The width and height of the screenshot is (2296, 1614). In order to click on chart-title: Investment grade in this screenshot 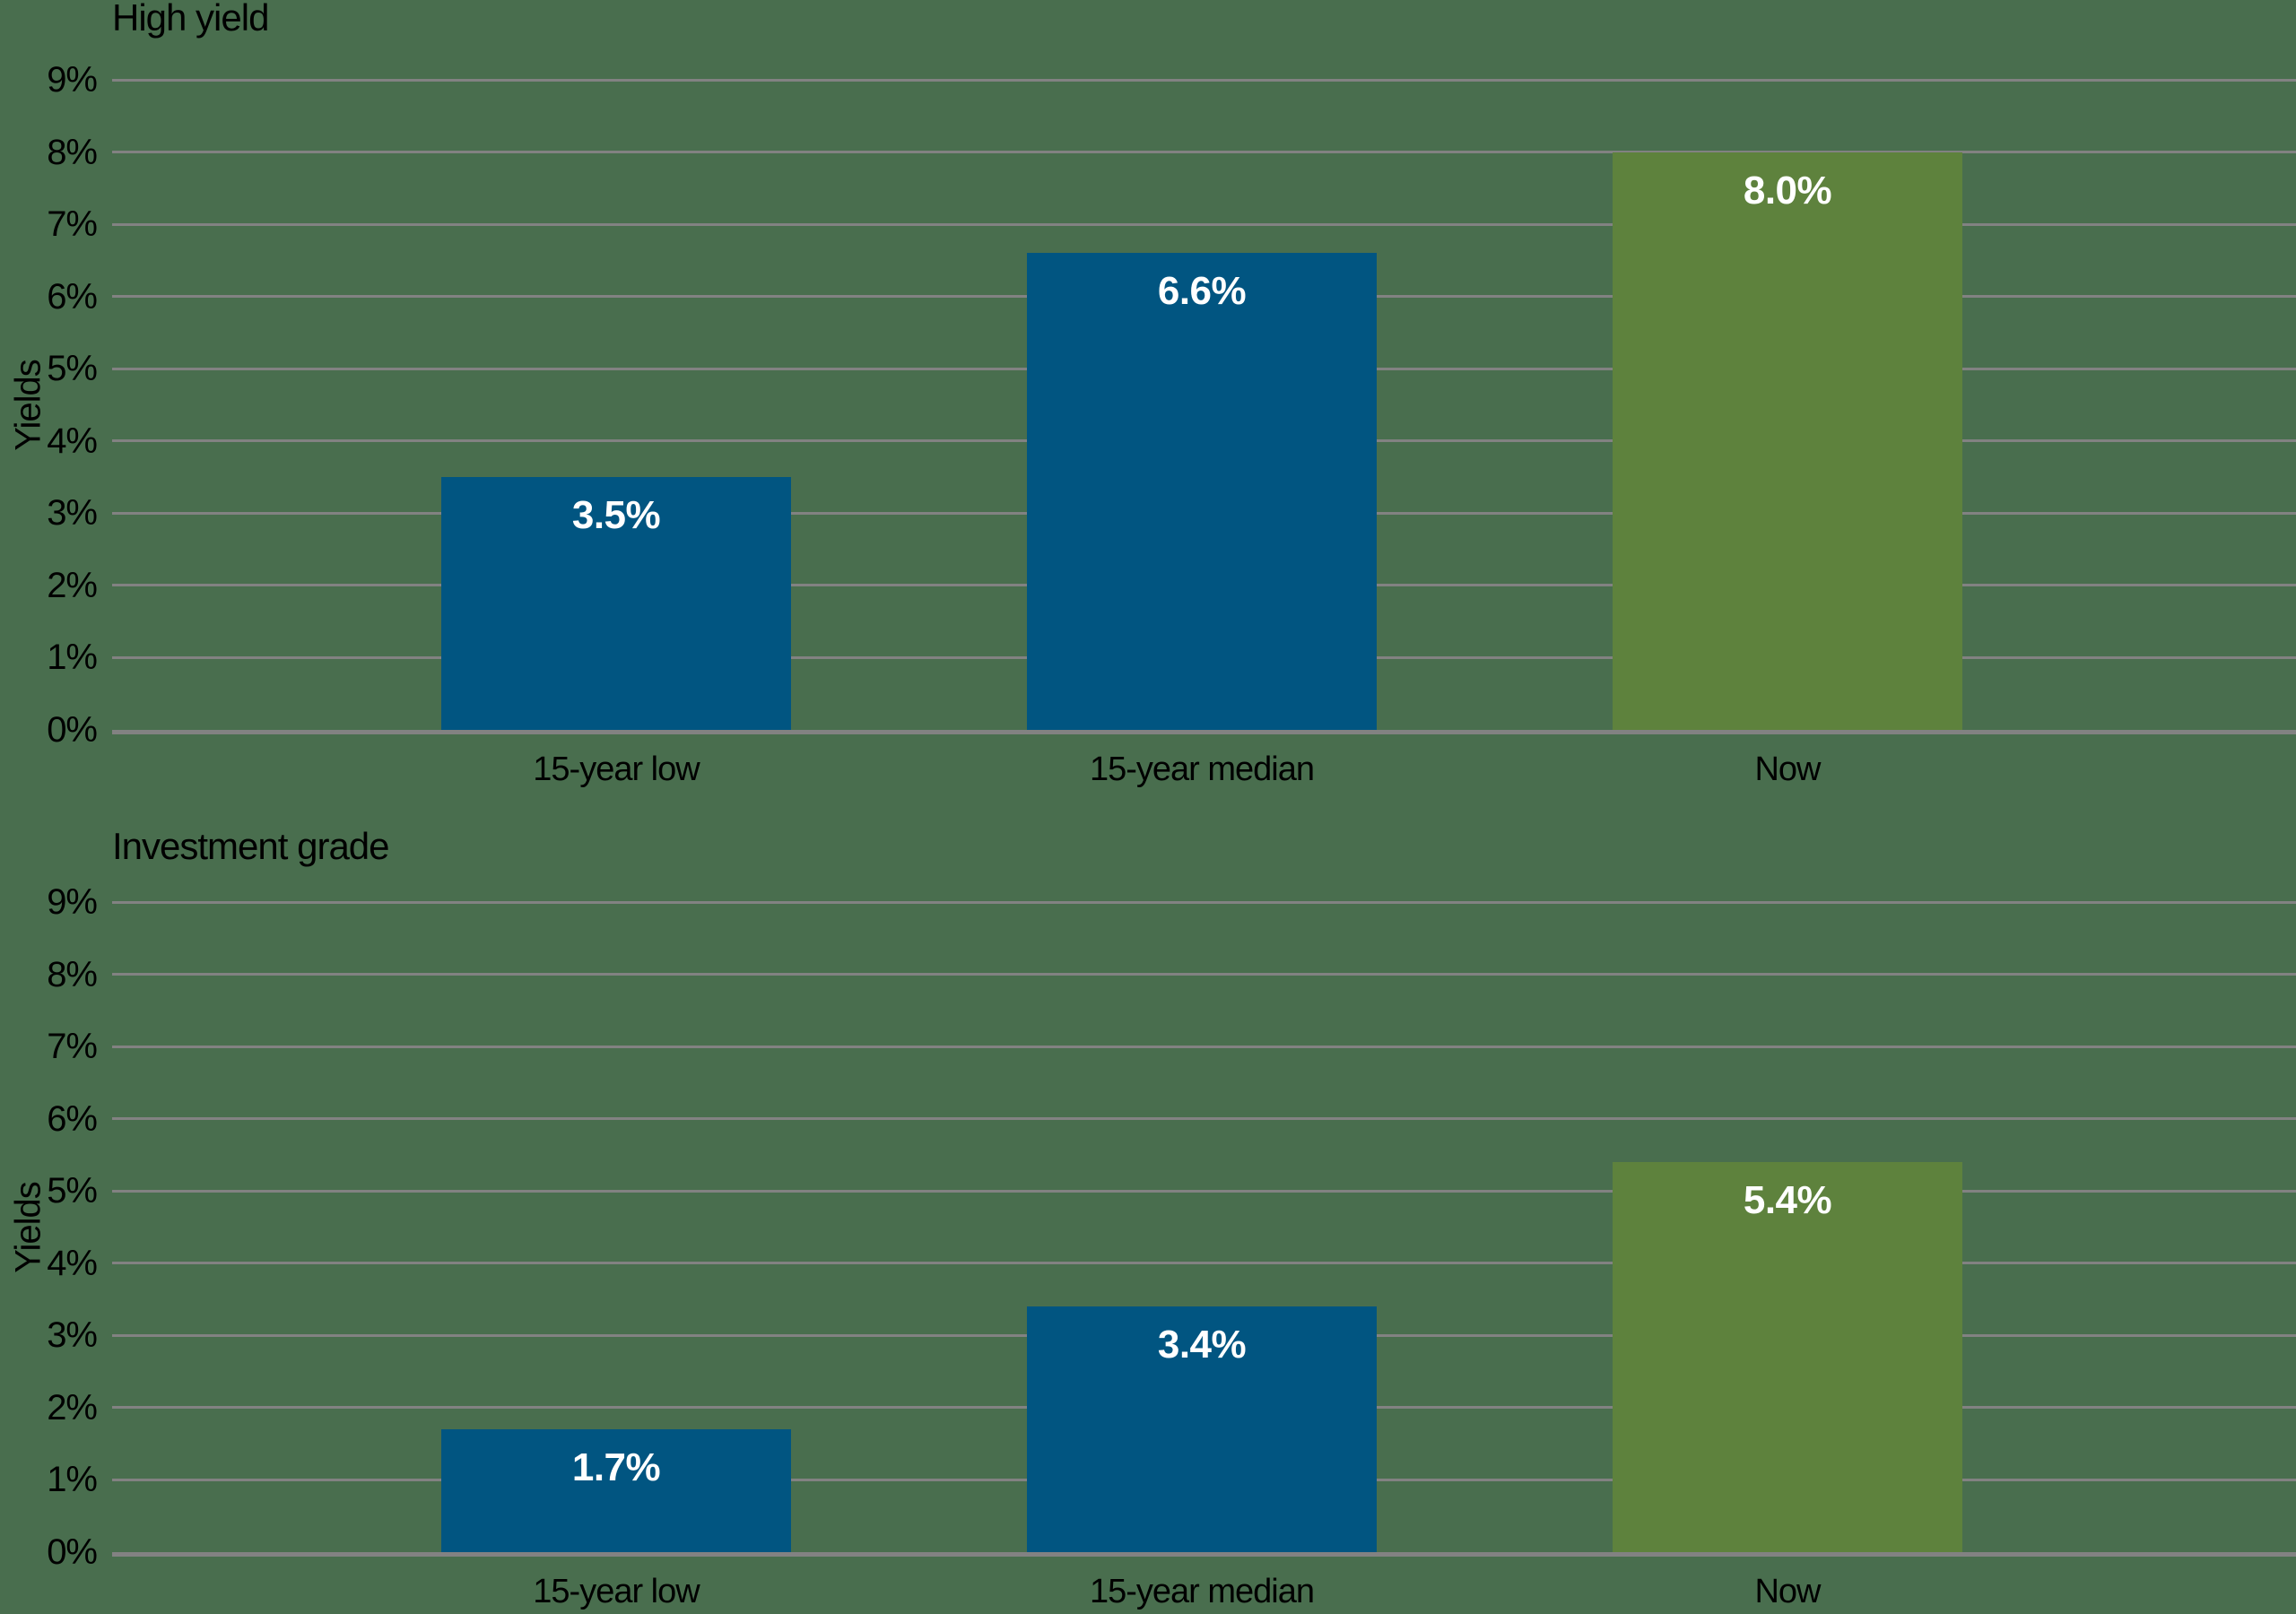, I will do `click(251, 846)`.